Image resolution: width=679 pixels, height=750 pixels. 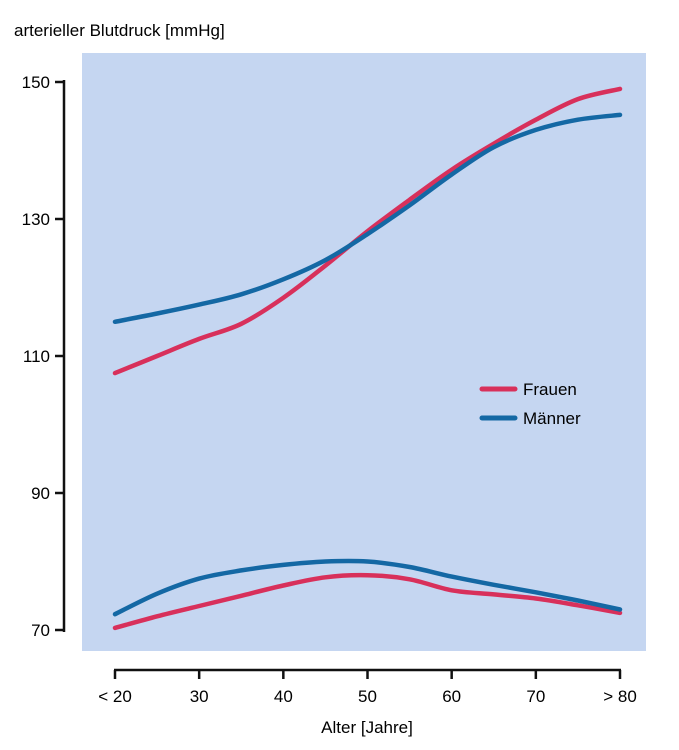 What do you see at coordinates (119, 30) in the screenshot?
I see `y-axis-label: arterieller Blutdruck [mmHg]` at bounding box center [119, 30].